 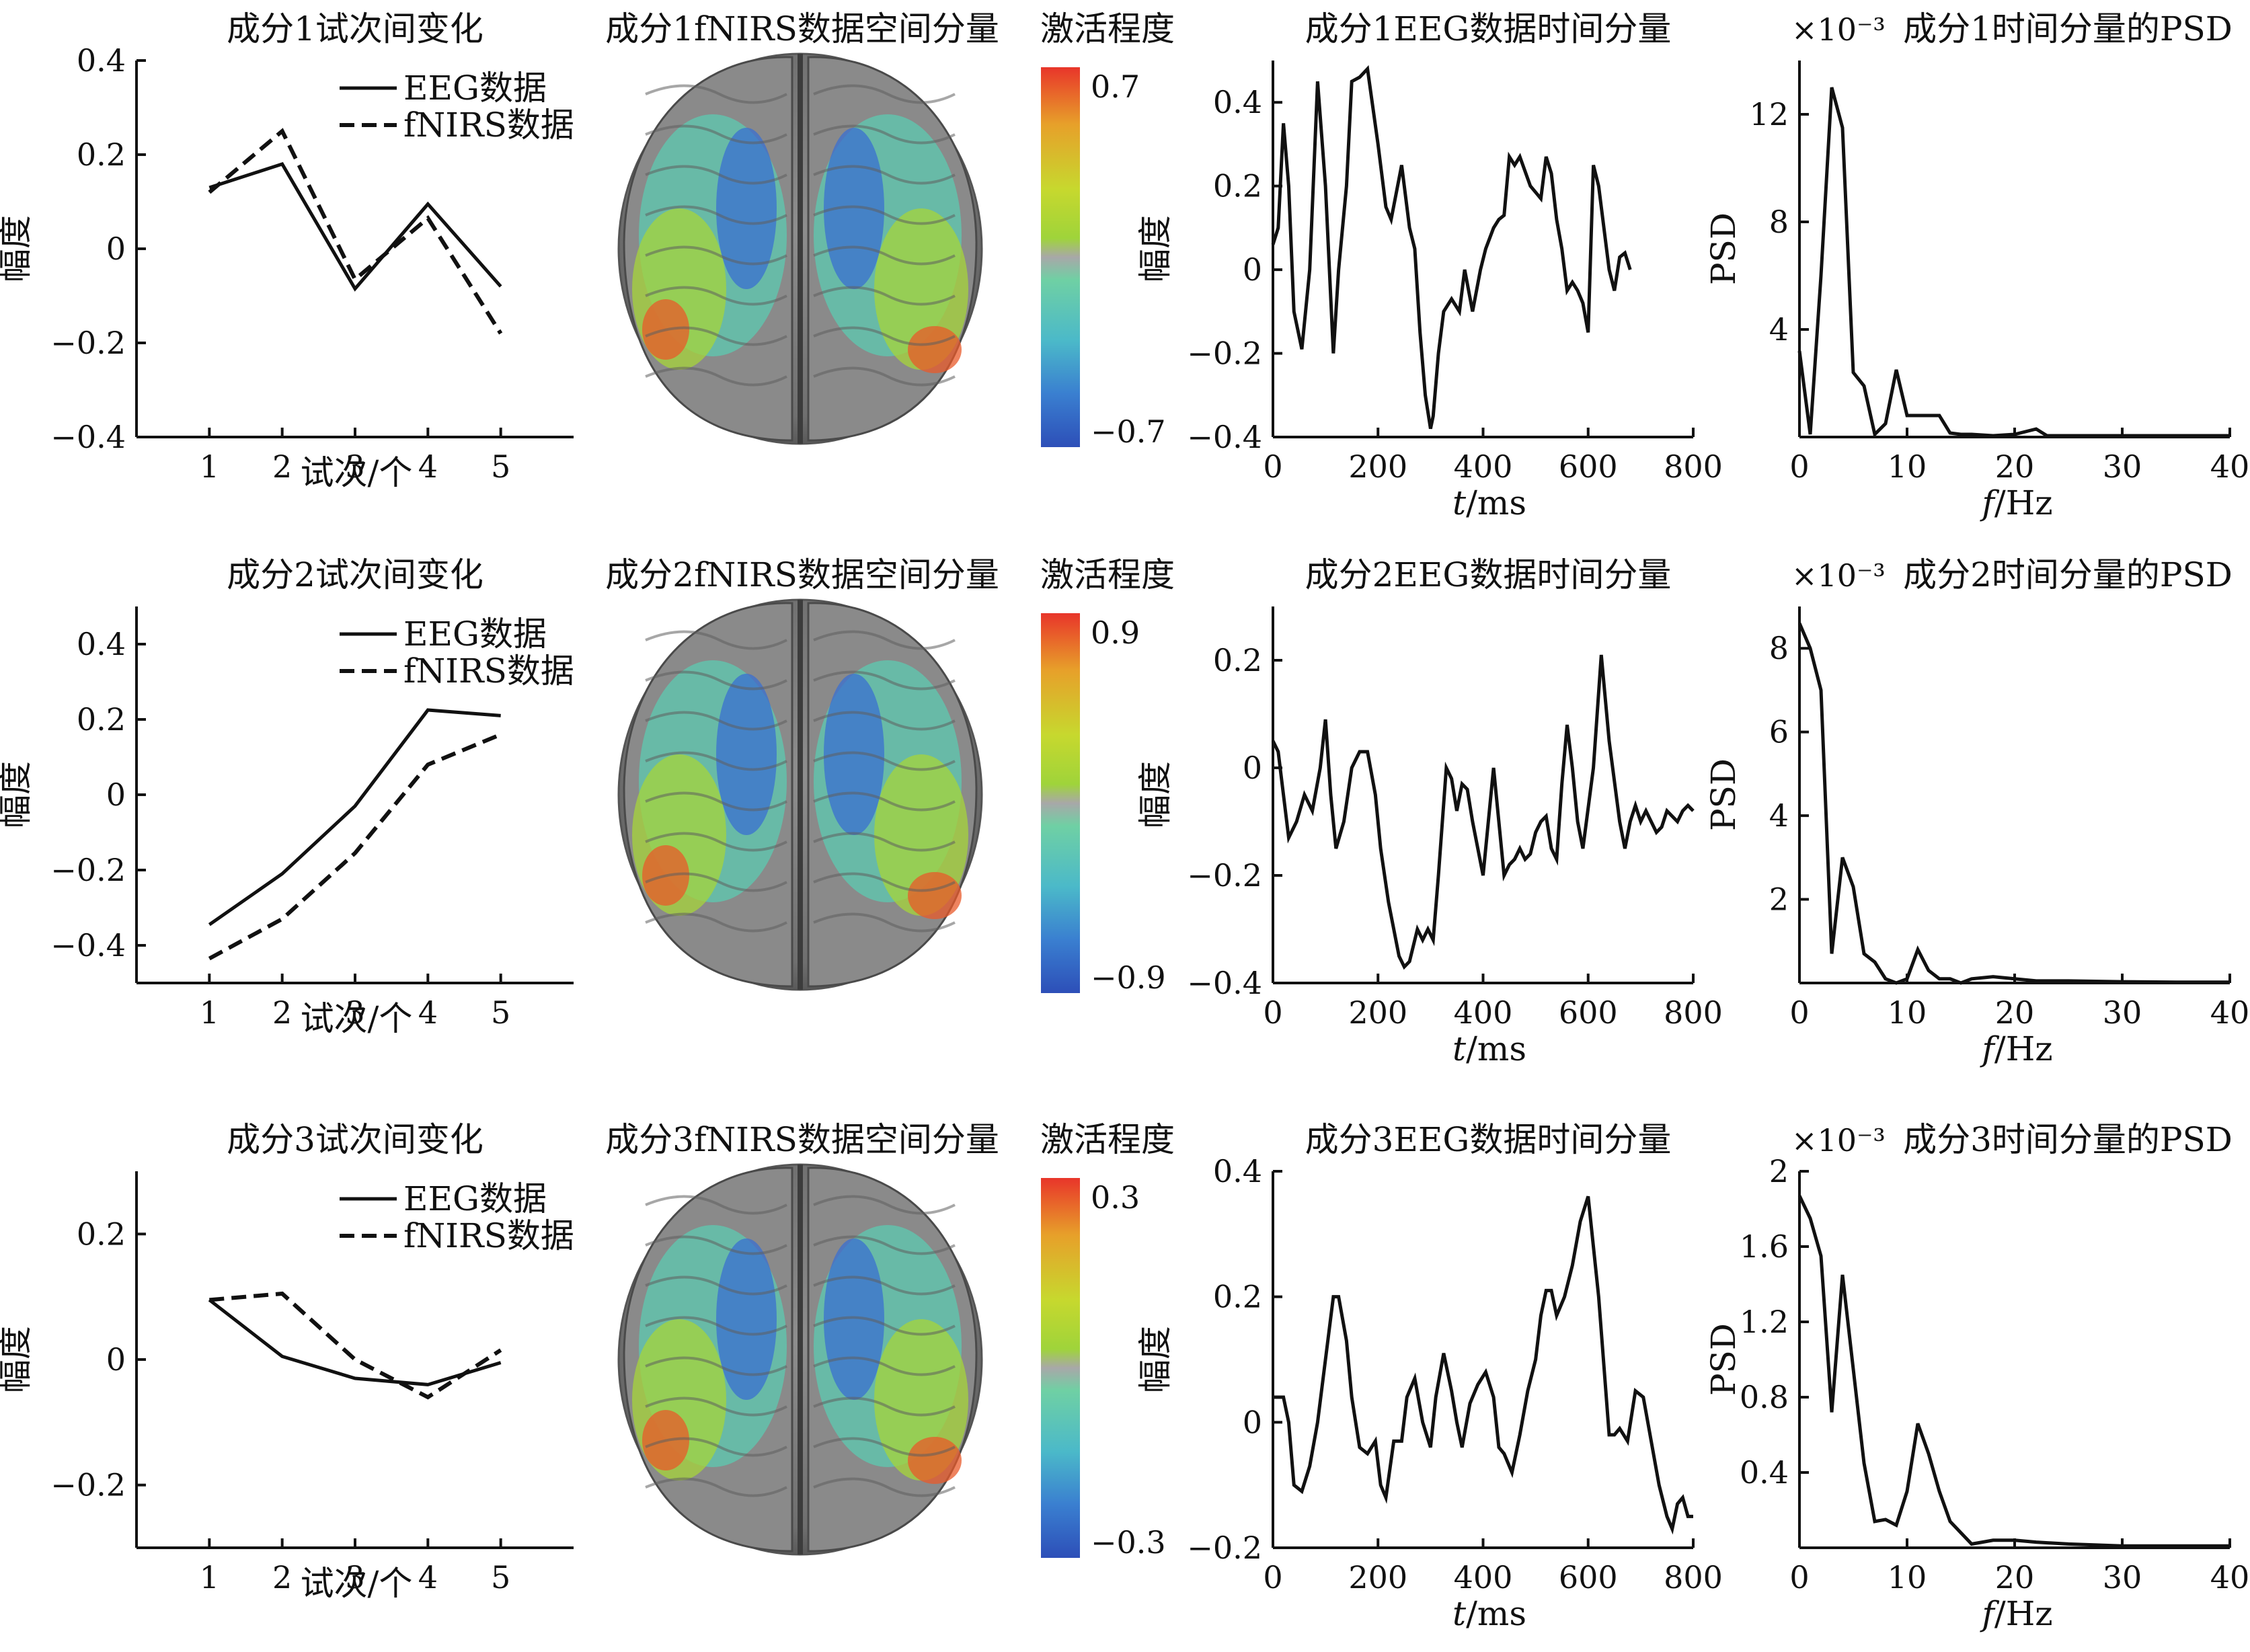 What do you see at coordinates (1483, 466) in the screenshot?
I see `x-tick-label: 400` at bounding box center [1483, 466].